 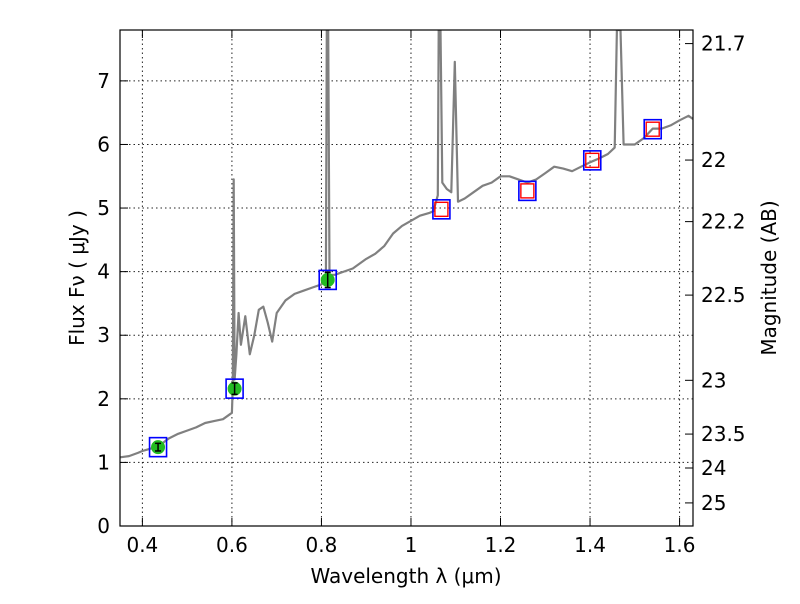 What do you see at coordinates (713, 503) in the screenshot?
I see `mag-tick-label: 25` at bounding box center [713, 503].